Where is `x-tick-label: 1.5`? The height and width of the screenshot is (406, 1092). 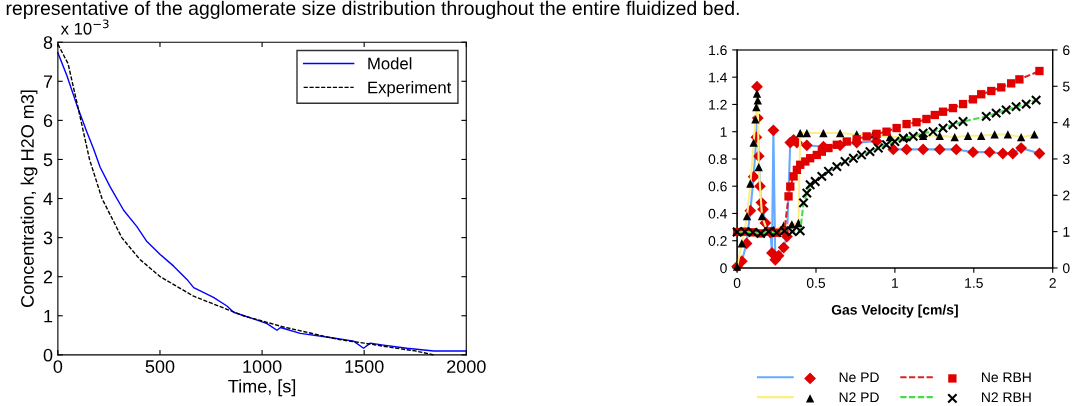
x-tick-label: 1.5 is located at coordinates (974, 283).